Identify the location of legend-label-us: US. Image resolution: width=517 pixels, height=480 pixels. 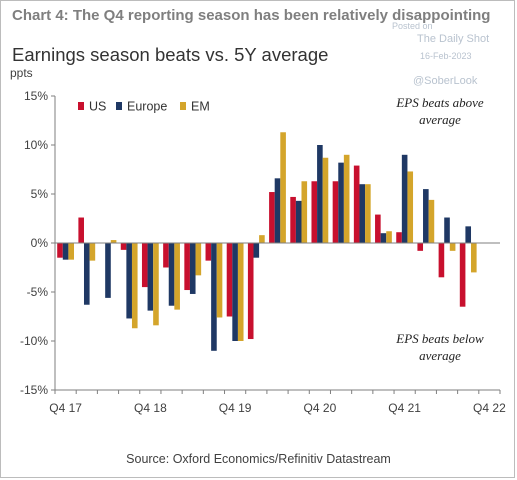
(97, 107).